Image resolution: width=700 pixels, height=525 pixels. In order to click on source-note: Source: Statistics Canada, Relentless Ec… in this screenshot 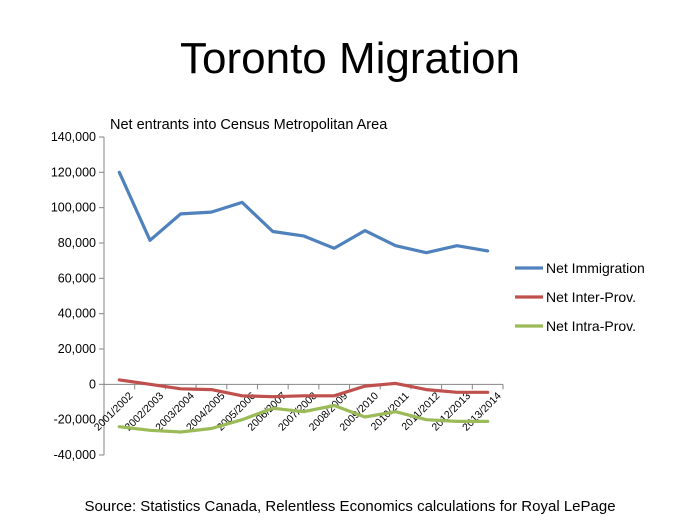, I will do `click(350, 506)`.